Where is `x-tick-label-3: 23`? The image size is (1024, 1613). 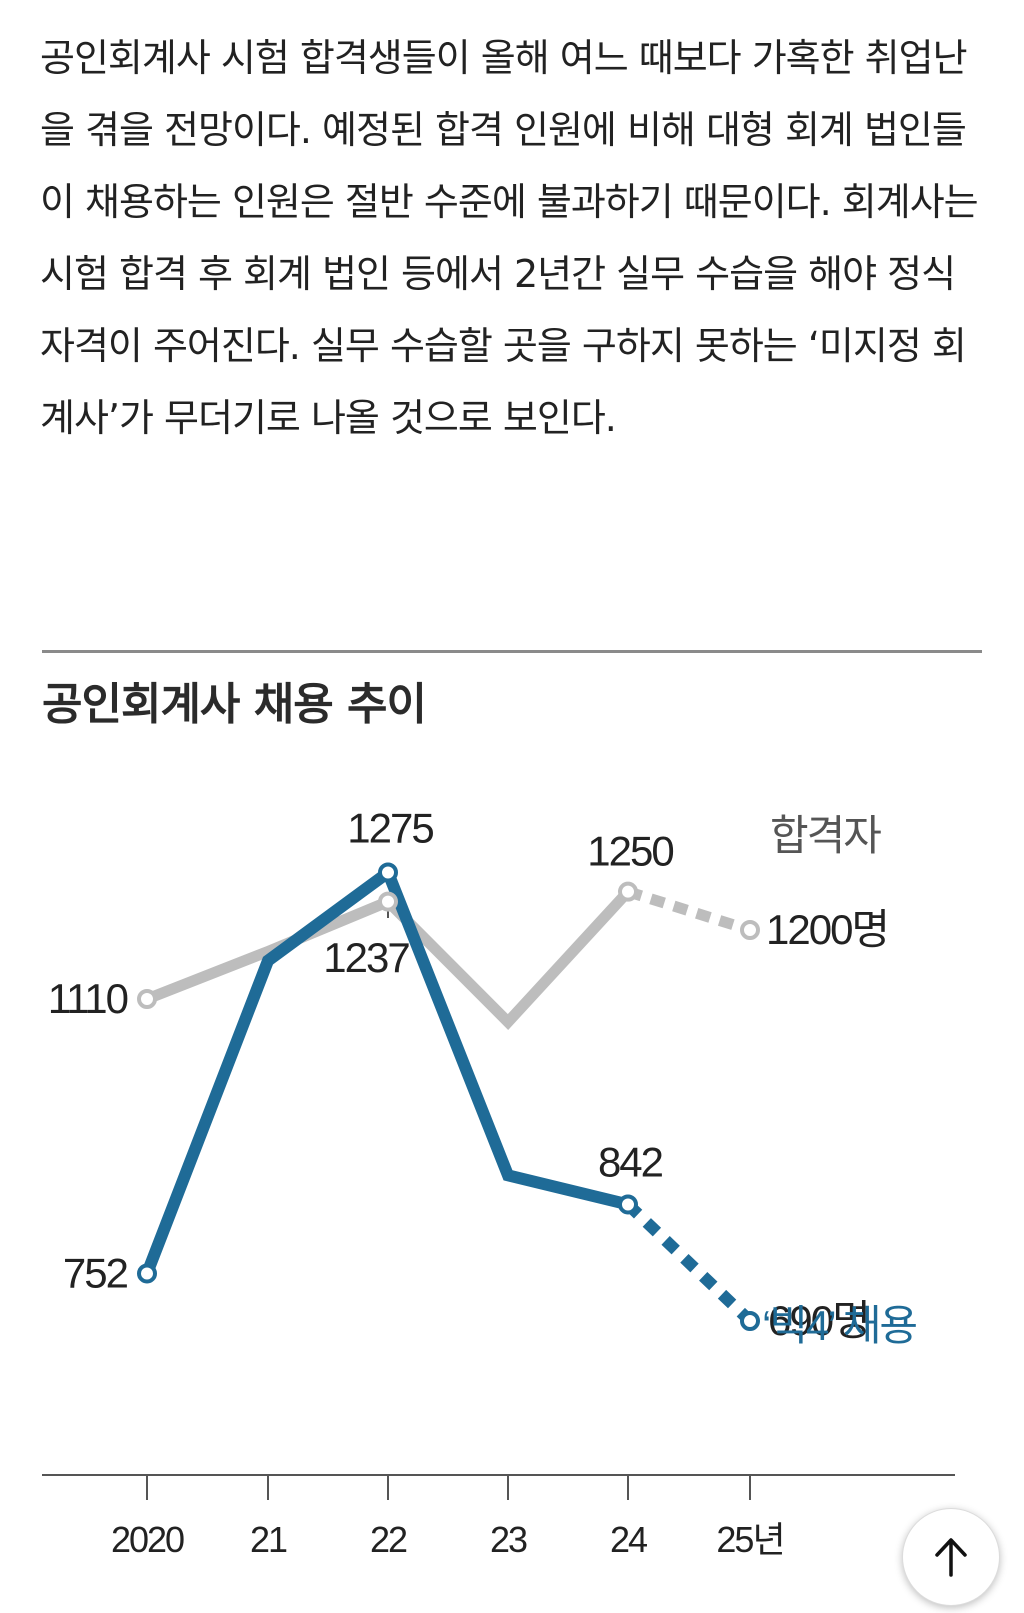
x-tick-label-3: 23 is located at coordinates (508, 1539).